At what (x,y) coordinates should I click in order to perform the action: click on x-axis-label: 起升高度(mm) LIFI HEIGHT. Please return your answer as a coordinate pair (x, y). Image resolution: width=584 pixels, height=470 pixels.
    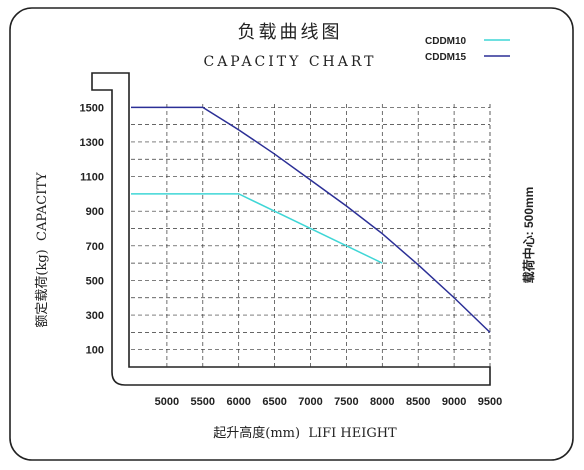
    Looking at the image, I should click on (305, 433).